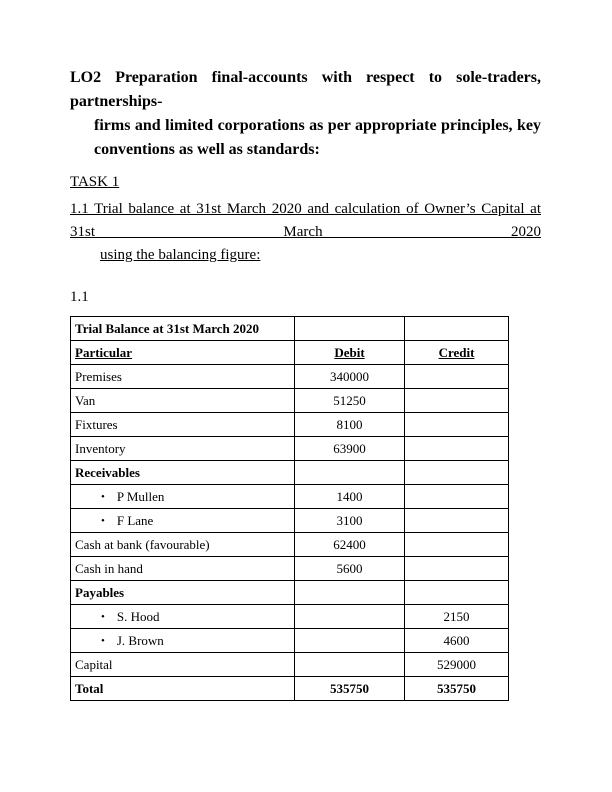 Image resolution: width=612 pixels, height=792 pixels. Describe the element at coordinates (89, 688) in the screenshot. I see `particular-label: Total` at that location.